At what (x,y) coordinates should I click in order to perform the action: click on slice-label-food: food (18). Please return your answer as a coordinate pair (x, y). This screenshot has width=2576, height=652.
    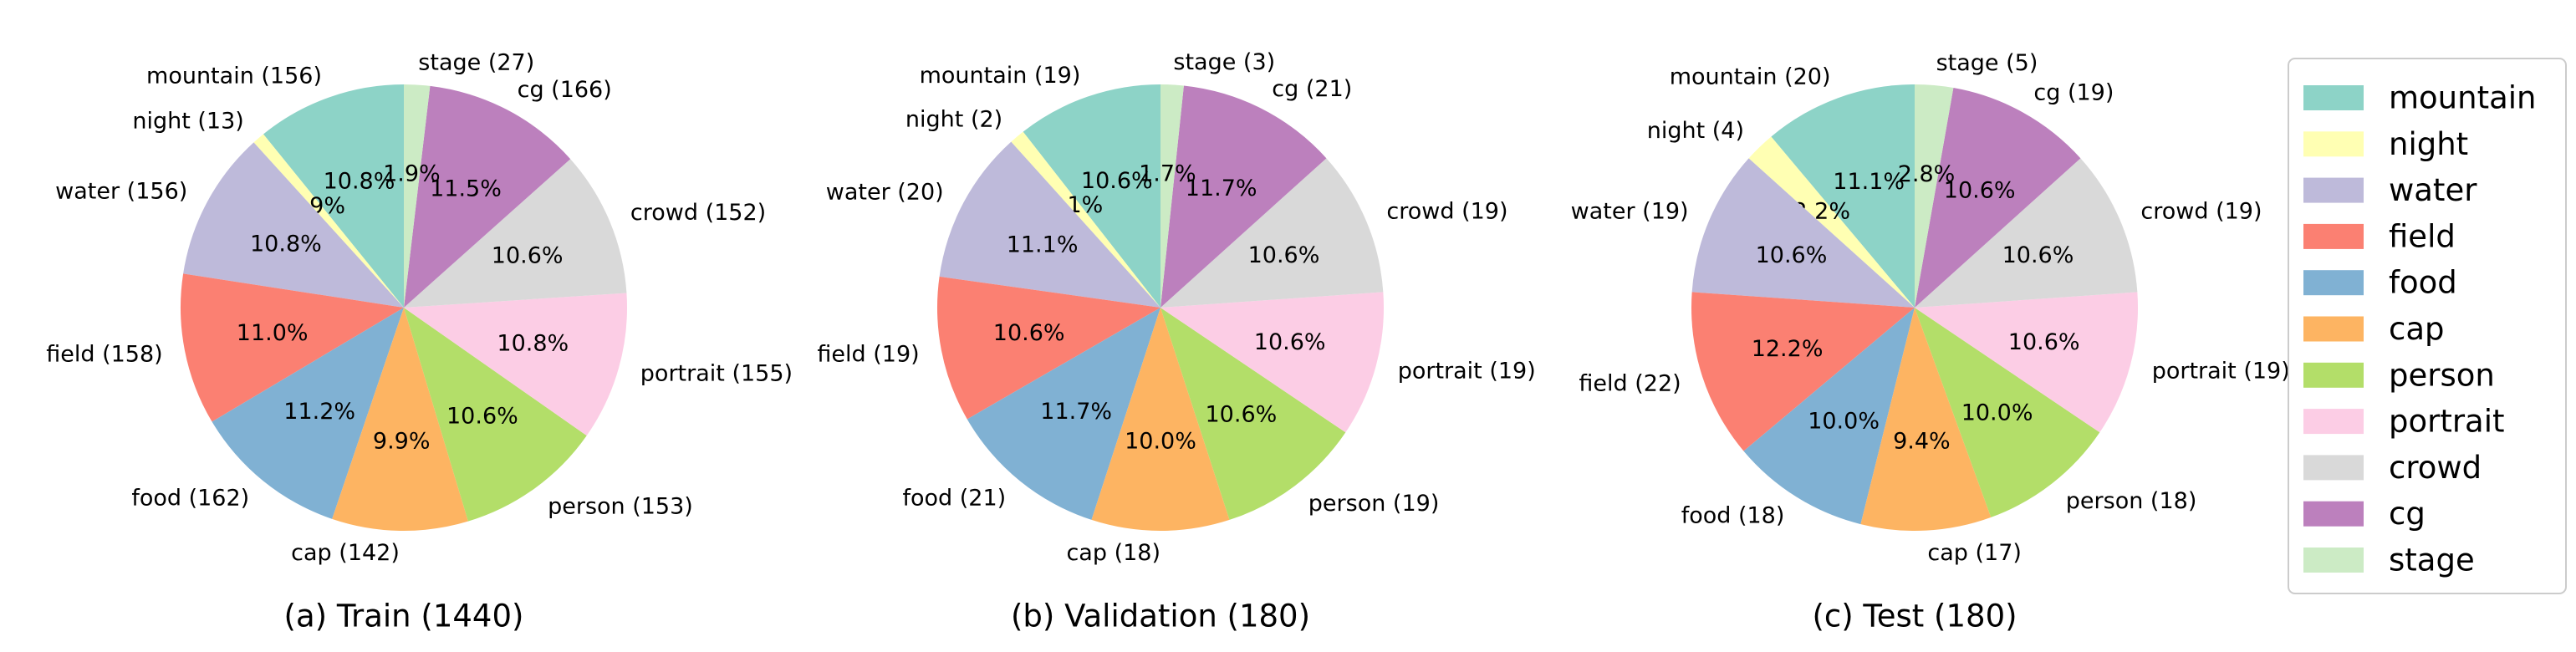
    Looking at the image, I should click on (1733, 516).